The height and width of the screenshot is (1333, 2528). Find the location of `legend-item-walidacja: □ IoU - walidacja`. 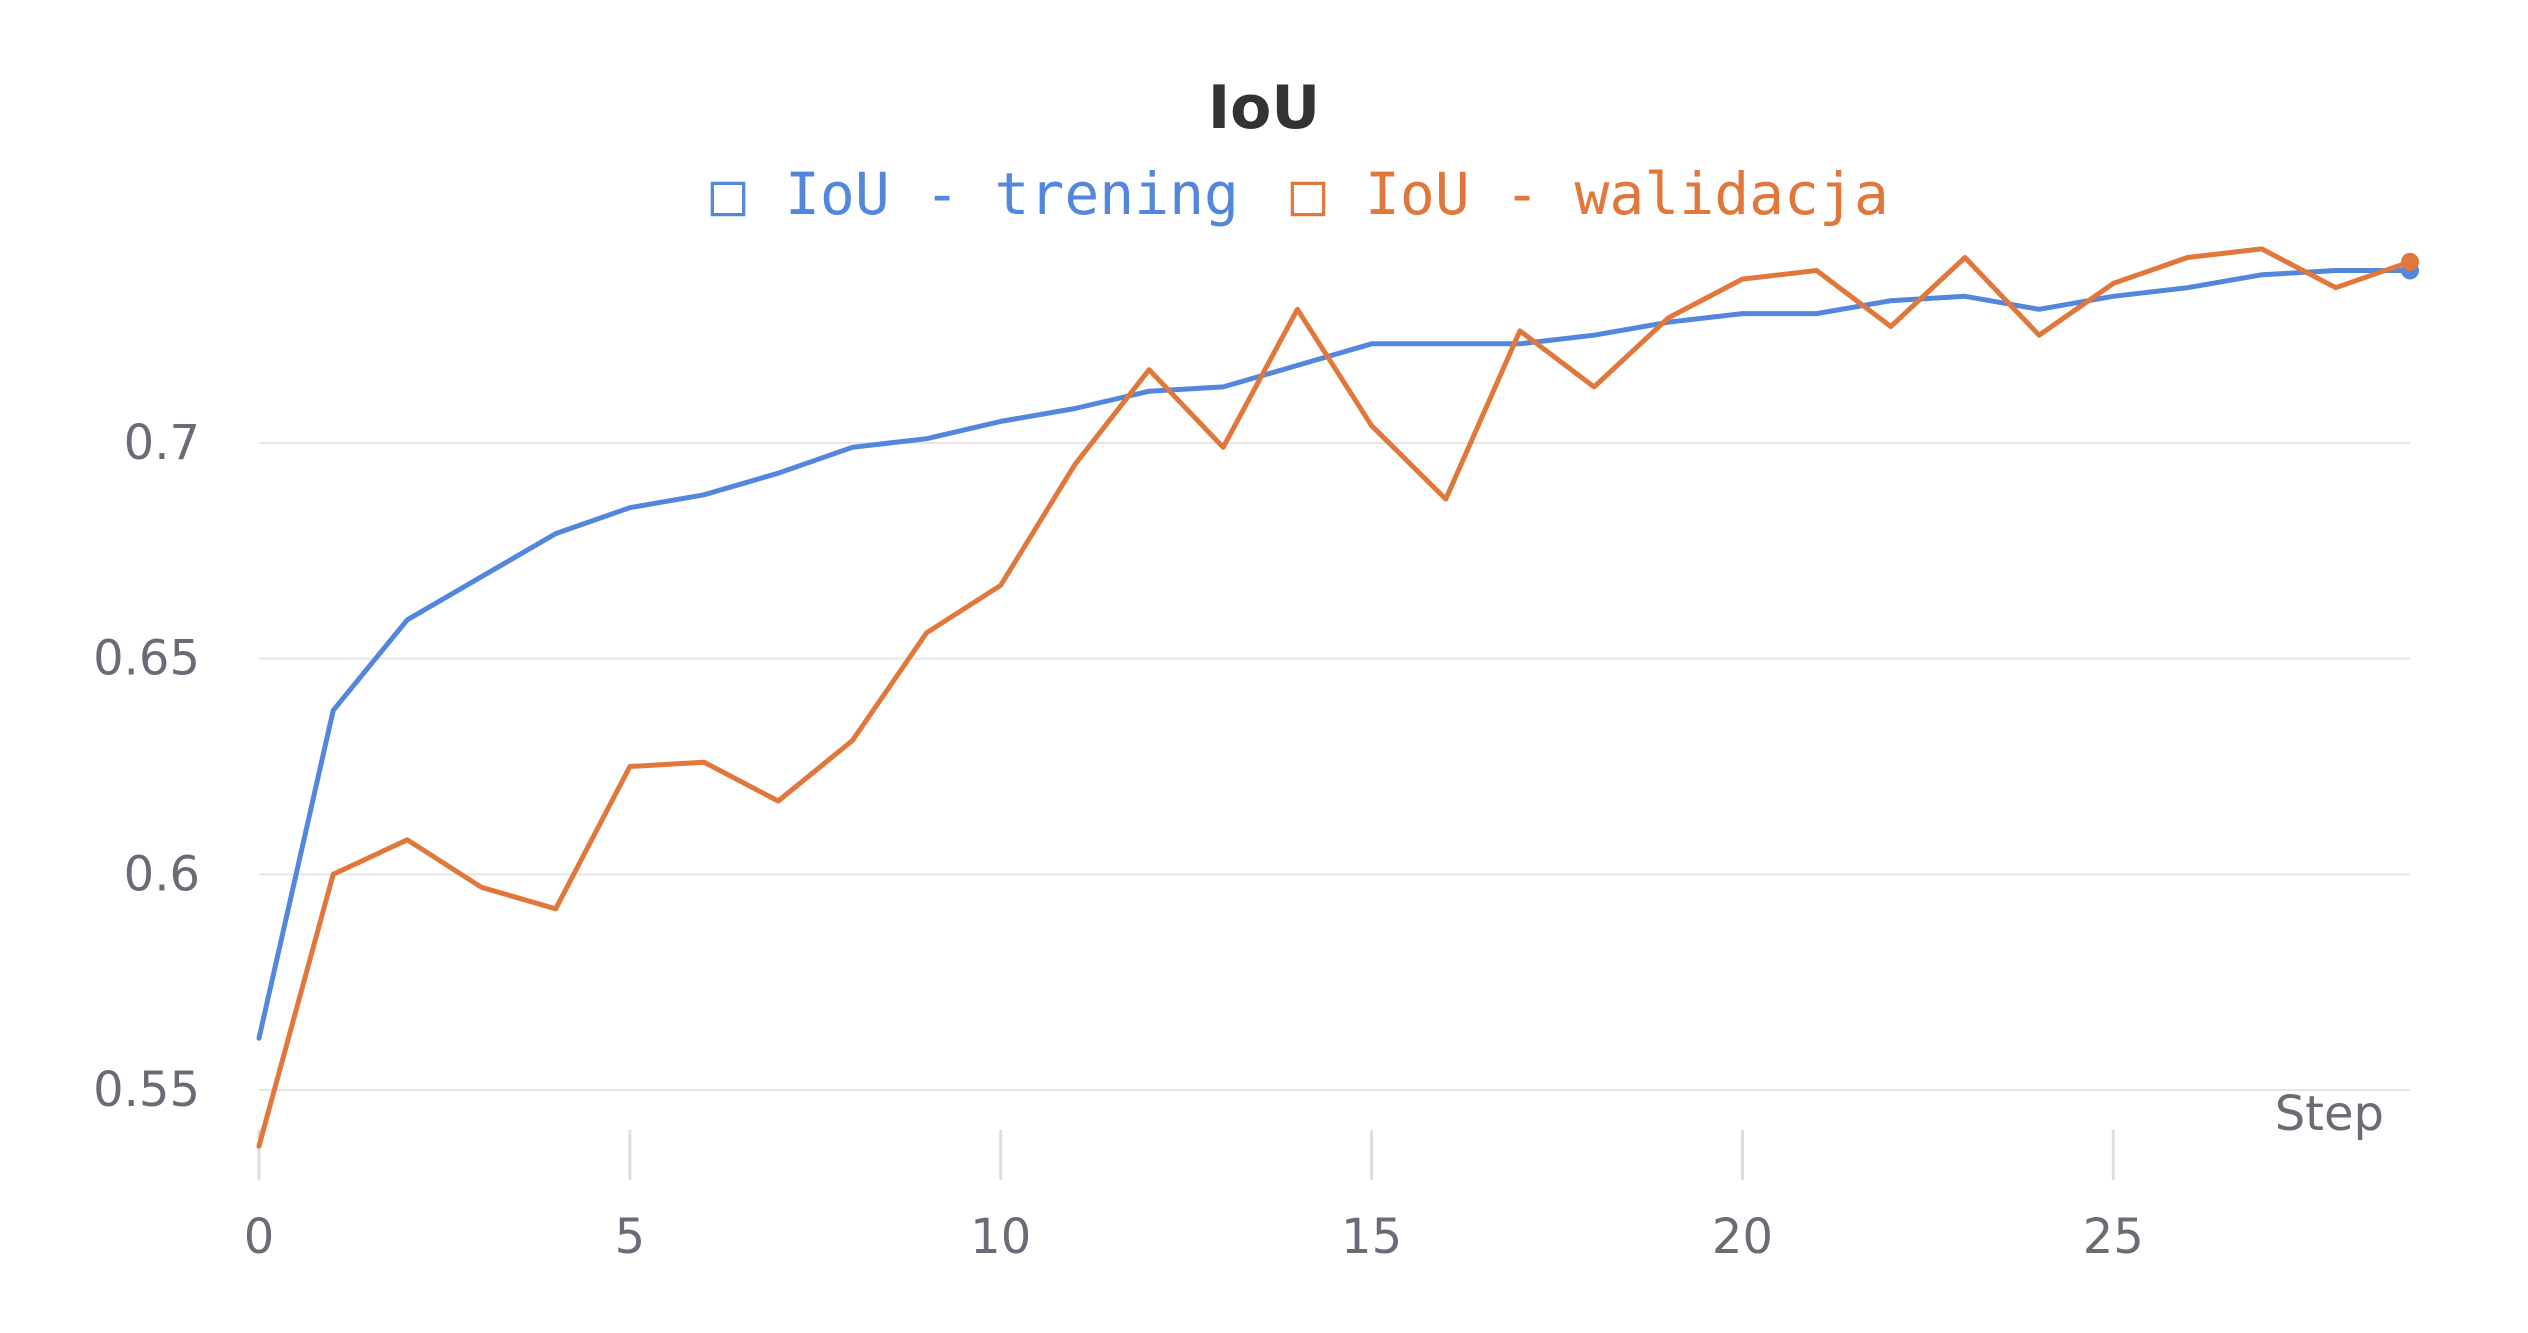

legend-item-walidacja: □ IoU - walidacja is located at coordinates (1590, 194).